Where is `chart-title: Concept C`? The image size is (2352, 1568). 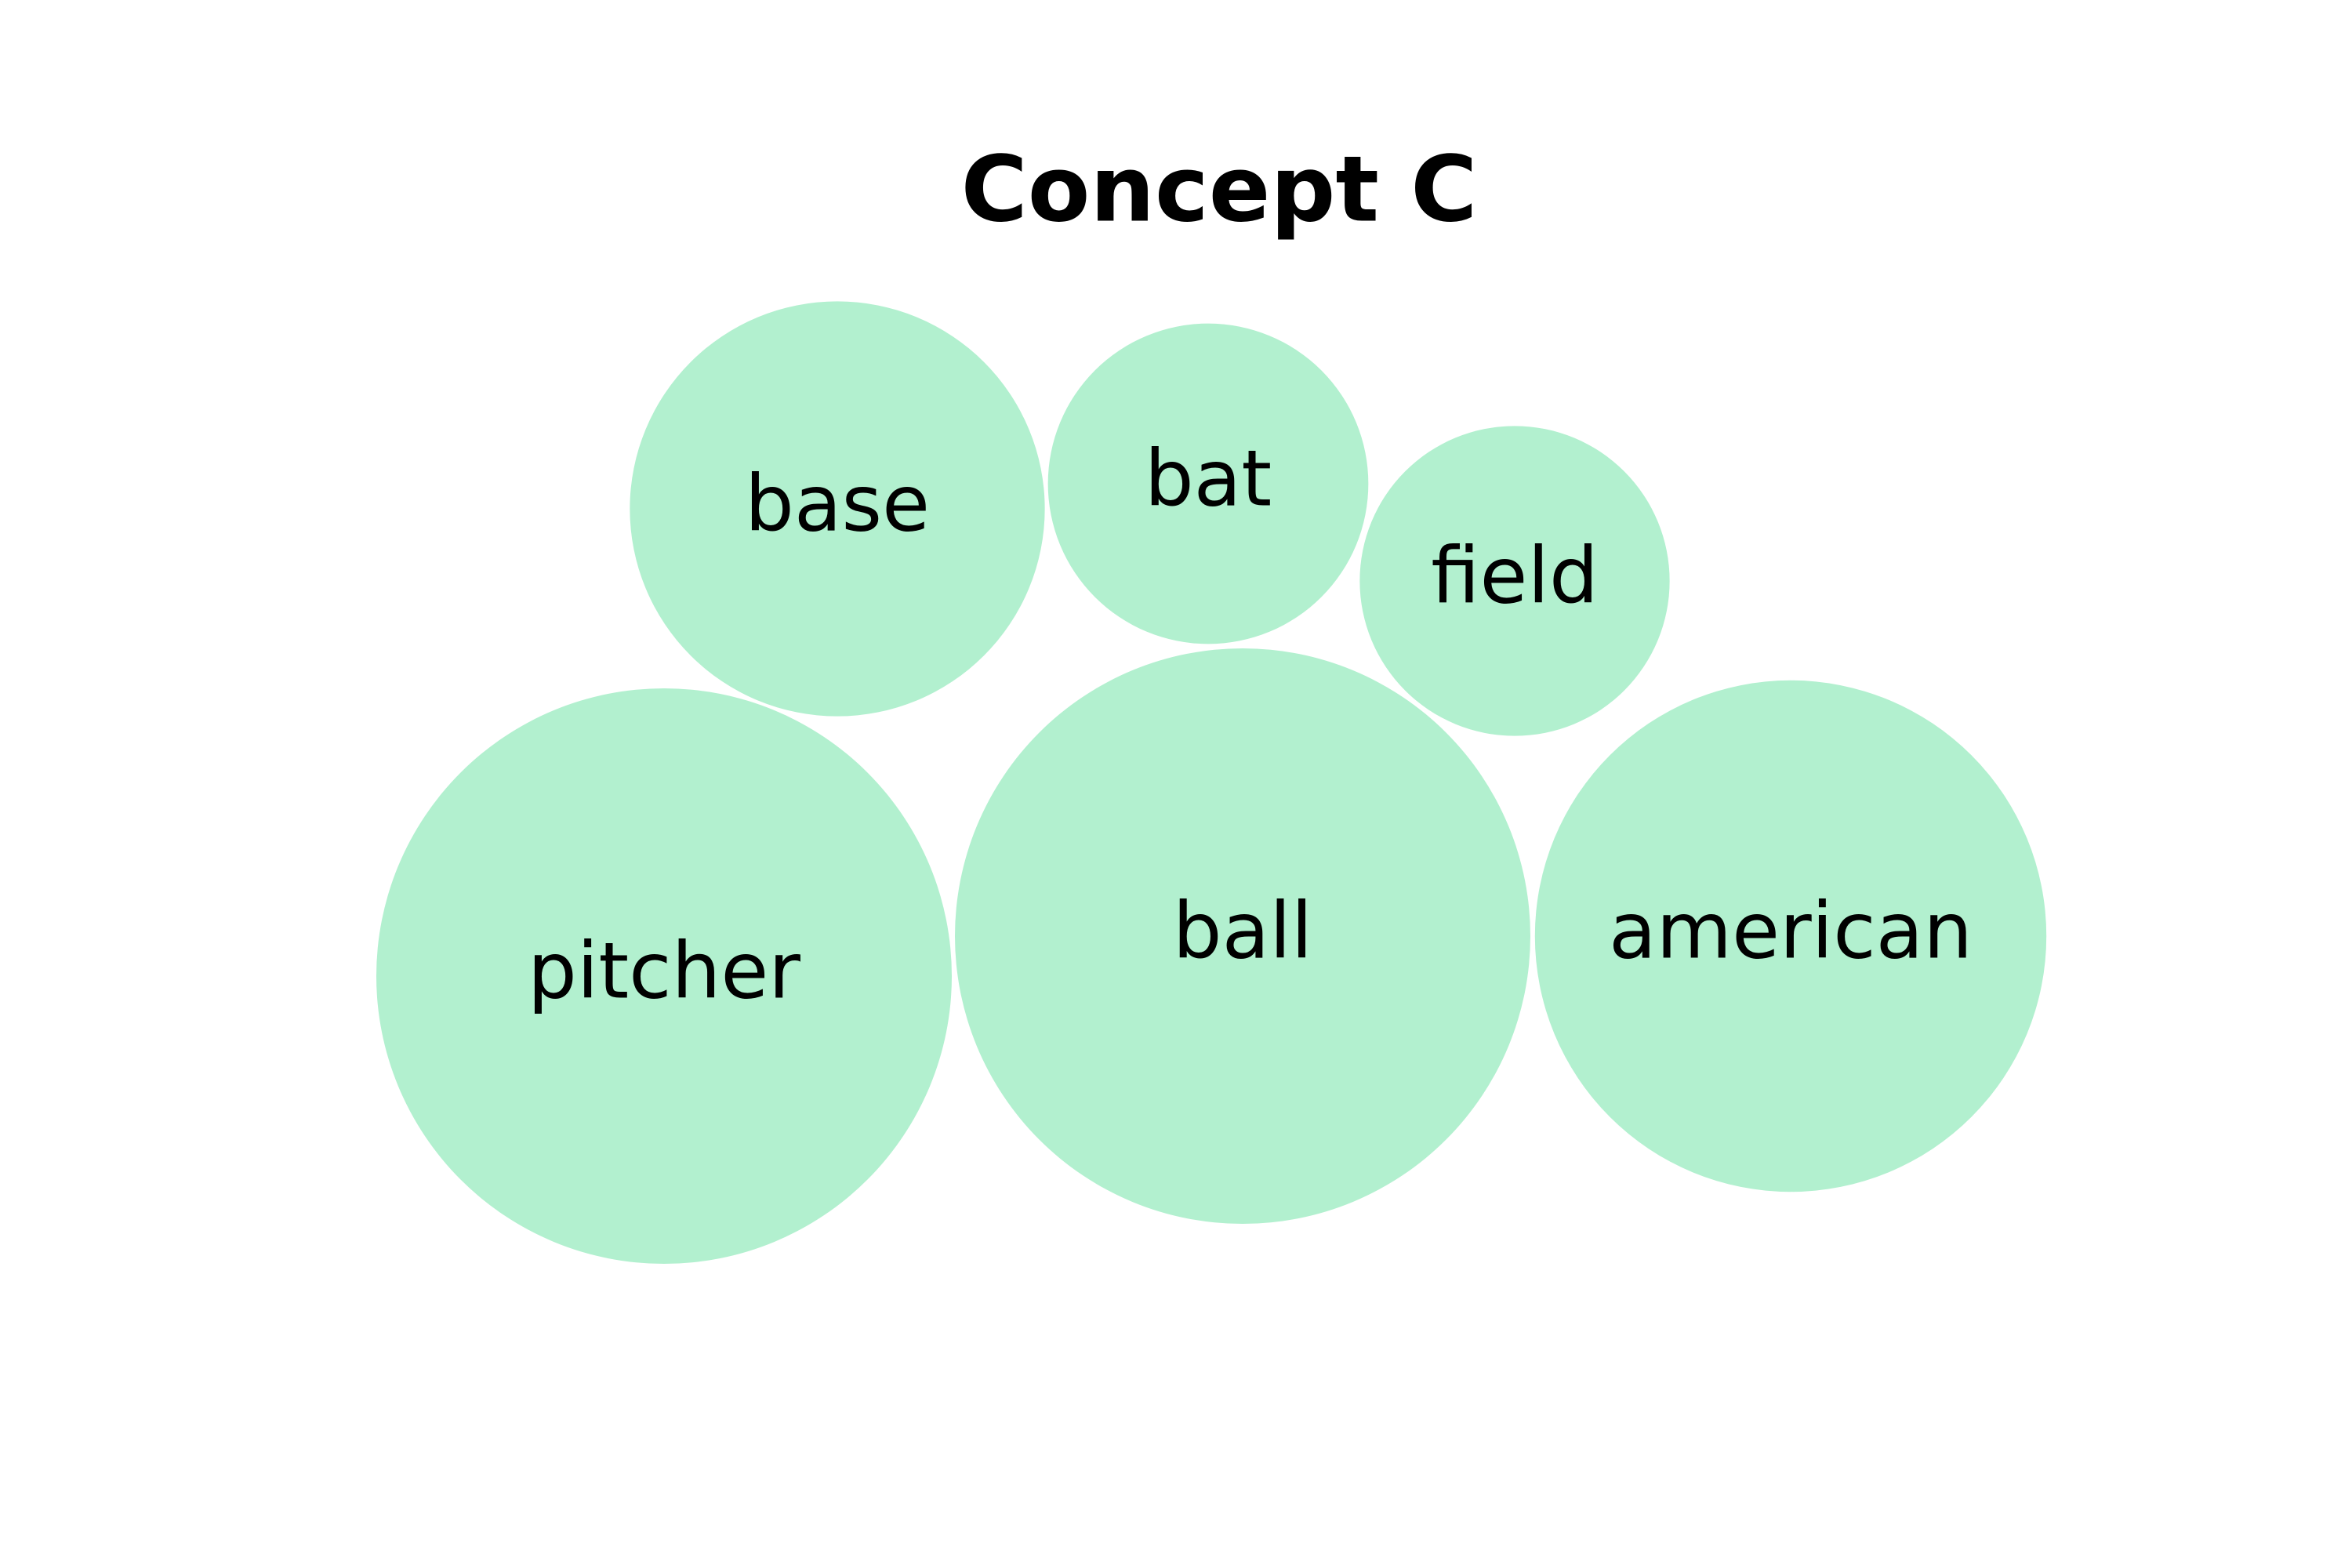 chart-title: Concept C is located at coordinates (1219, 190).